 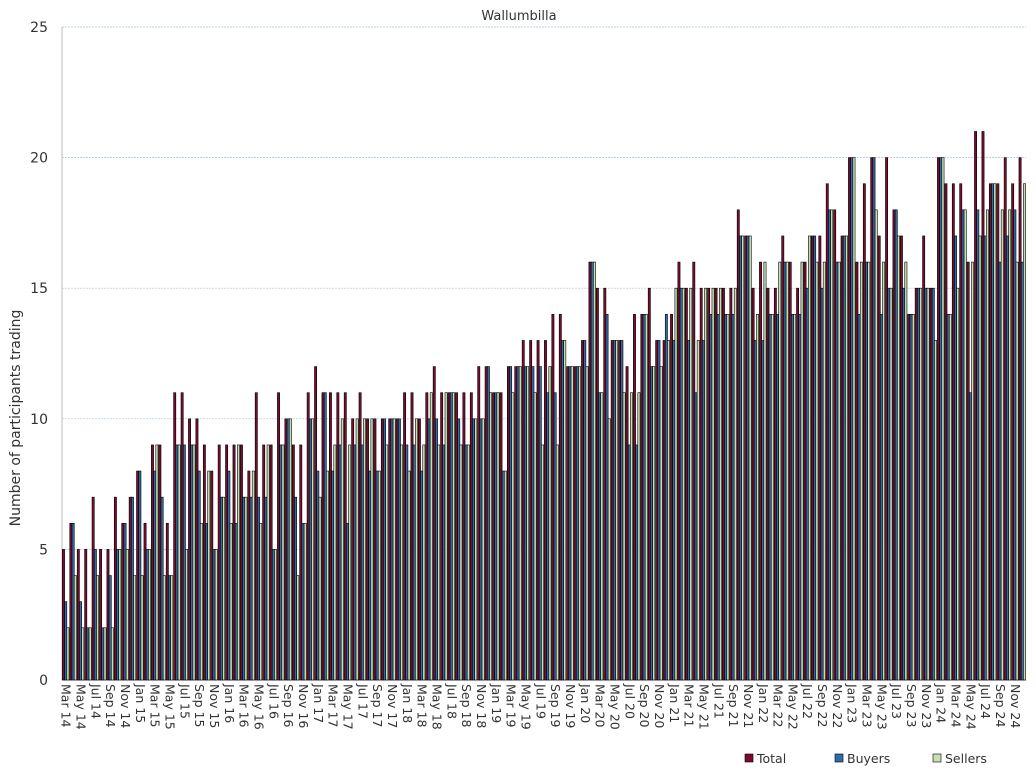 What do you see at coordinates (244, 706) in the screenshot?
I see `x-tick-label: Mar 16` at bounding box center [244, 706].